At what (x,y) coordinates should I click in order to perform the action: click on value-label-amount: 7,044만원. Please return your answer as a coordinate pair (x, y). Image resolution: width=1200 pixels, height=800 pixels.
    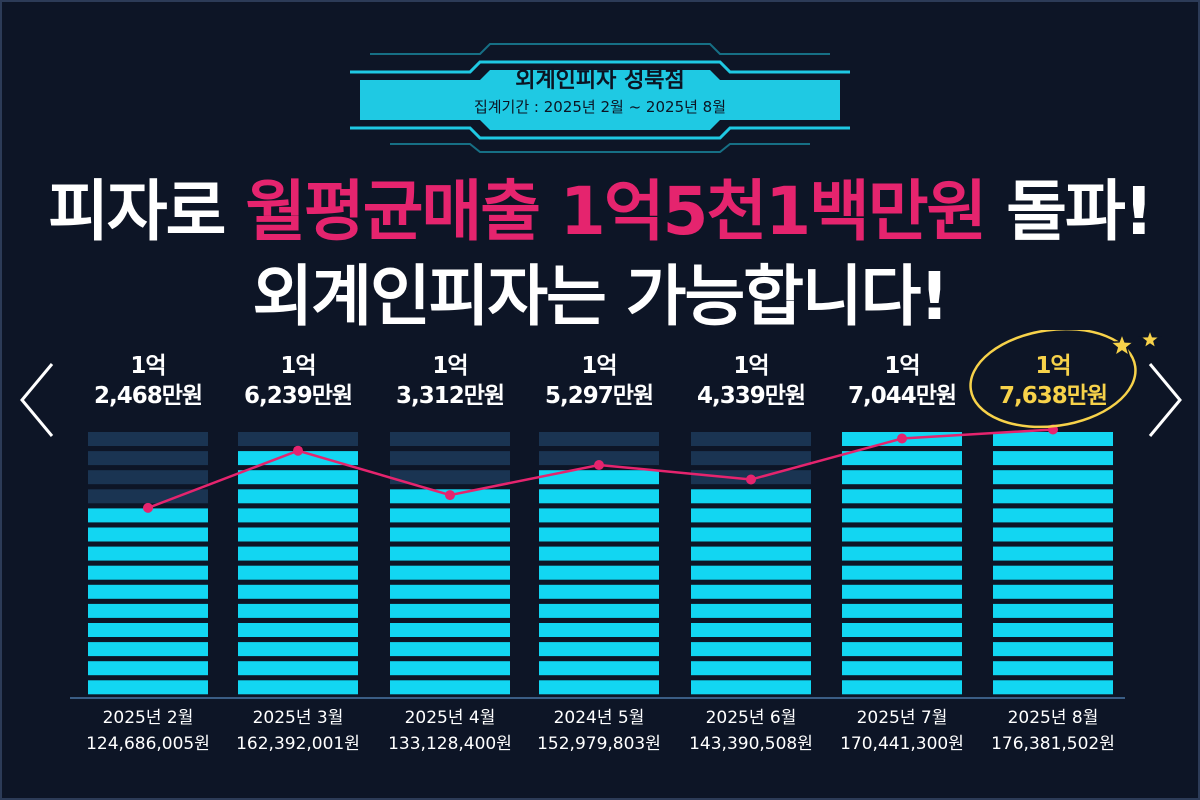
    Looking at the image, I should click on (902, 396).